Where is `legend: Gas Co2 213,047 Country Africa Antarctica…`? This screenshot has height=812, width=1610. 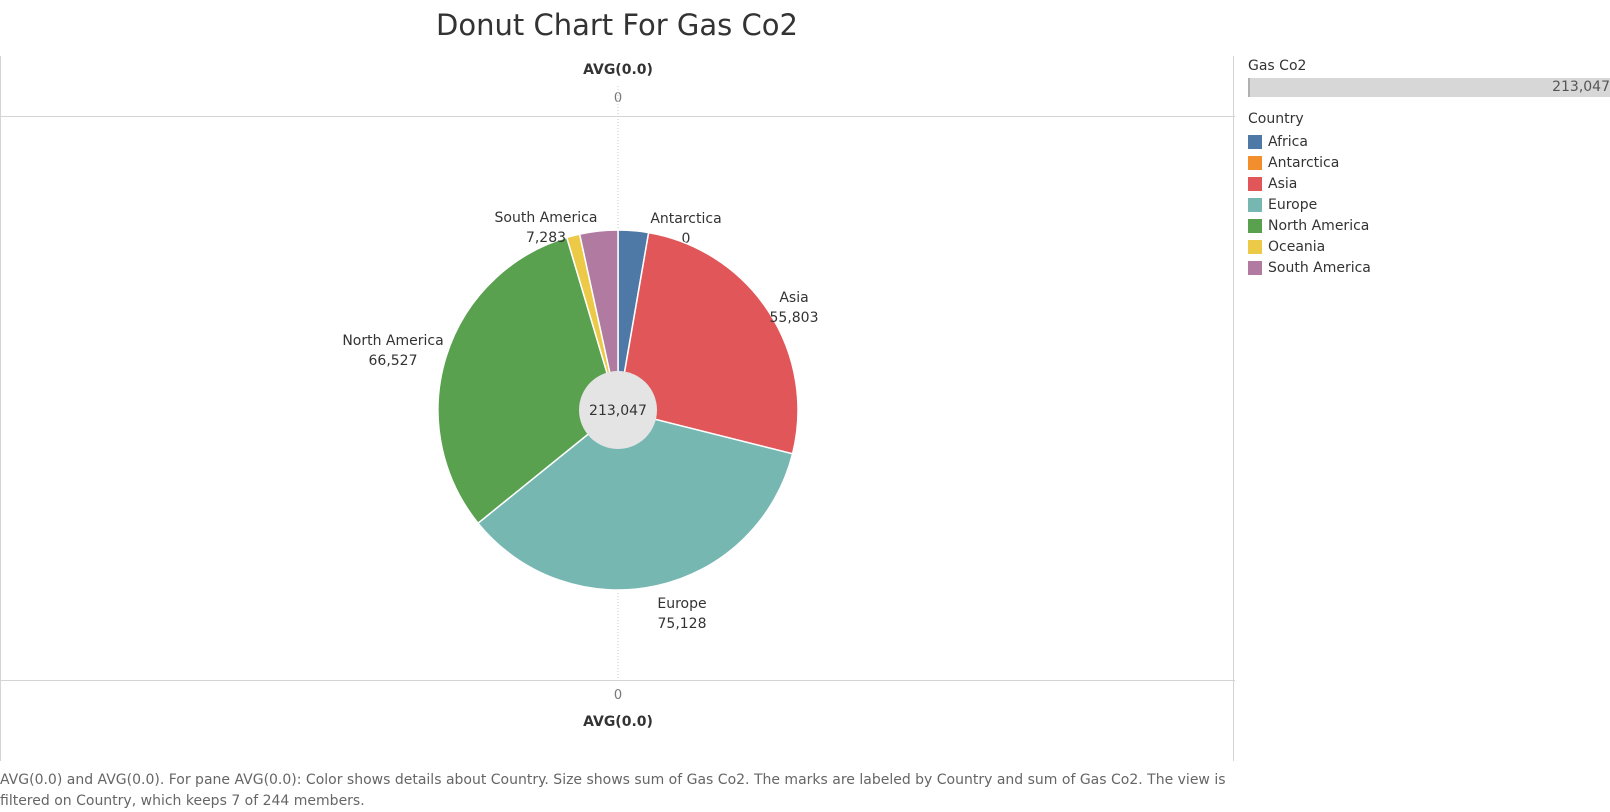 legend: Gas Co2 213,047 Country Africa Antarctica… is located at coordinates (1429, 168).